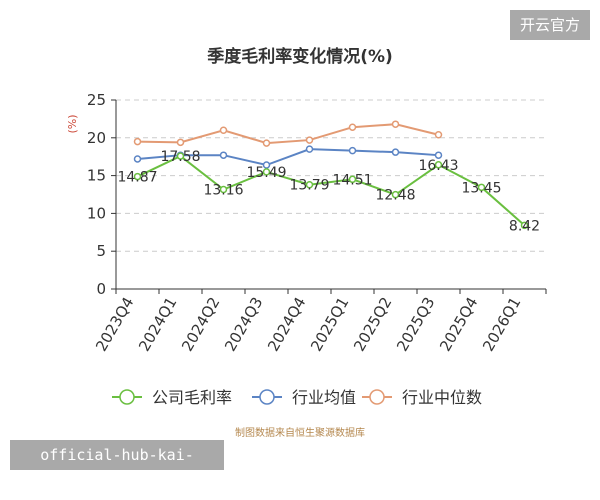 Image resolution: width=600 pixels, height=500 pixels. I want to click on x-tick-label: 2024Q4, so click(286, 324).